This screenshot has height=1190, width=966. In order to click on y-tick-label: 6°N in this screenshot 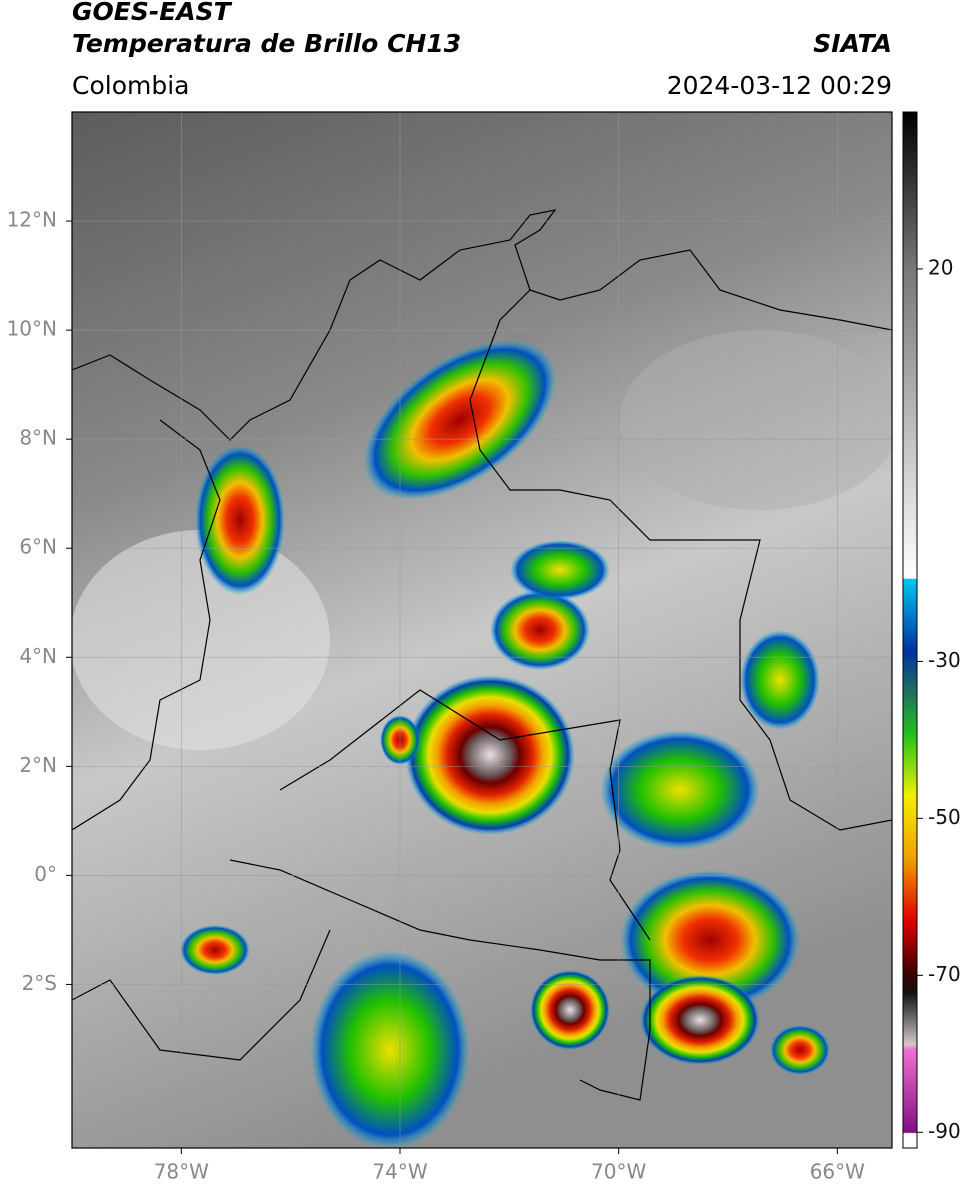, I will do `click(38, 547)`.